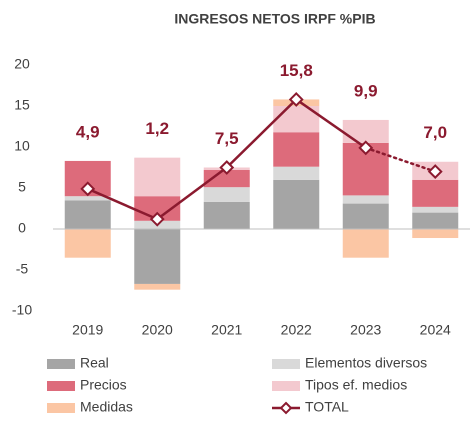  What do you see at coordinates (22, 187) in the screenshot?
I see `y-tick-label: 5` at bounding box center [22, 187].